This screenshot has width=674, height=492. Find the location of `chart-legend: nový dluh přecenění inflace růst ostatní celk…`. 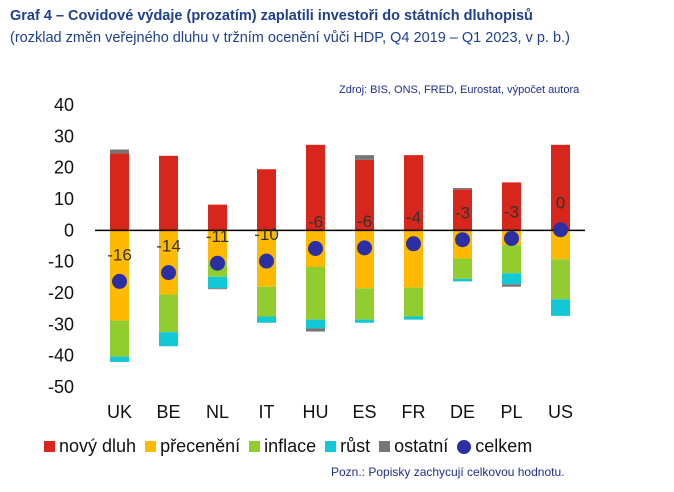

chart-legend: nový dluh přecenění inflace růst ostatní celk… is located at coordinates (292, 446).